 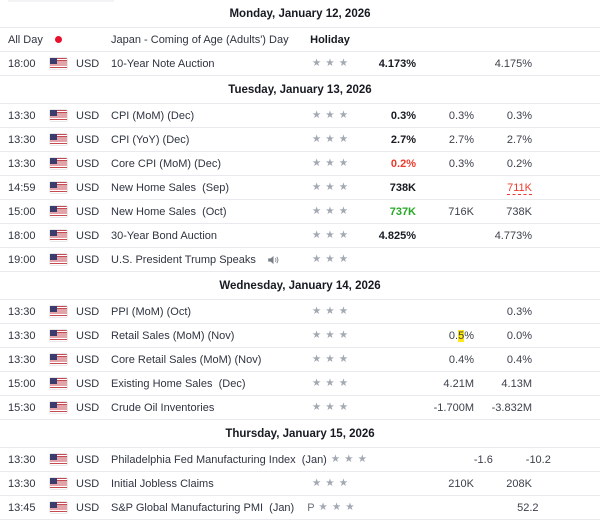 I want to click on event-time: 18:00, so click(x=22, y=63).